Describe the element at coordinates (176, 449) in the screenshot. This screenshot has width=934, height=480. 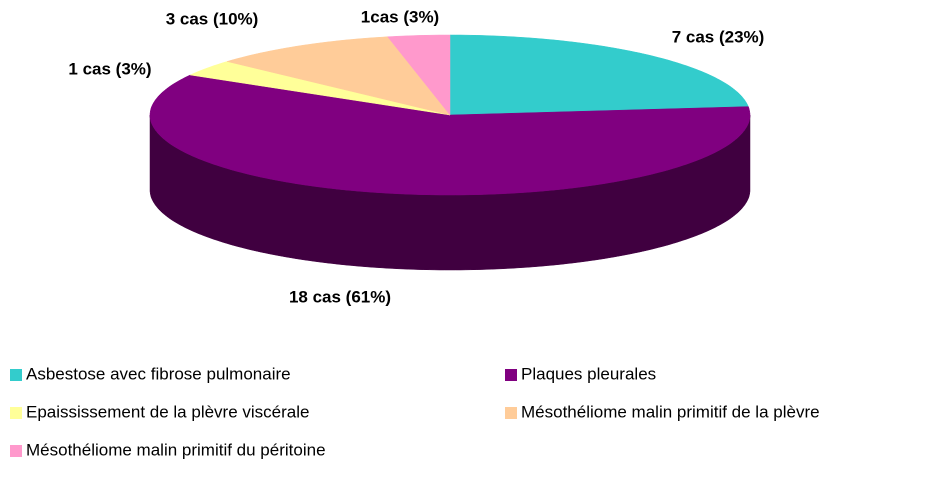
I see `legend-label: Mésothéliome malin primitif du péritoine` at that location.